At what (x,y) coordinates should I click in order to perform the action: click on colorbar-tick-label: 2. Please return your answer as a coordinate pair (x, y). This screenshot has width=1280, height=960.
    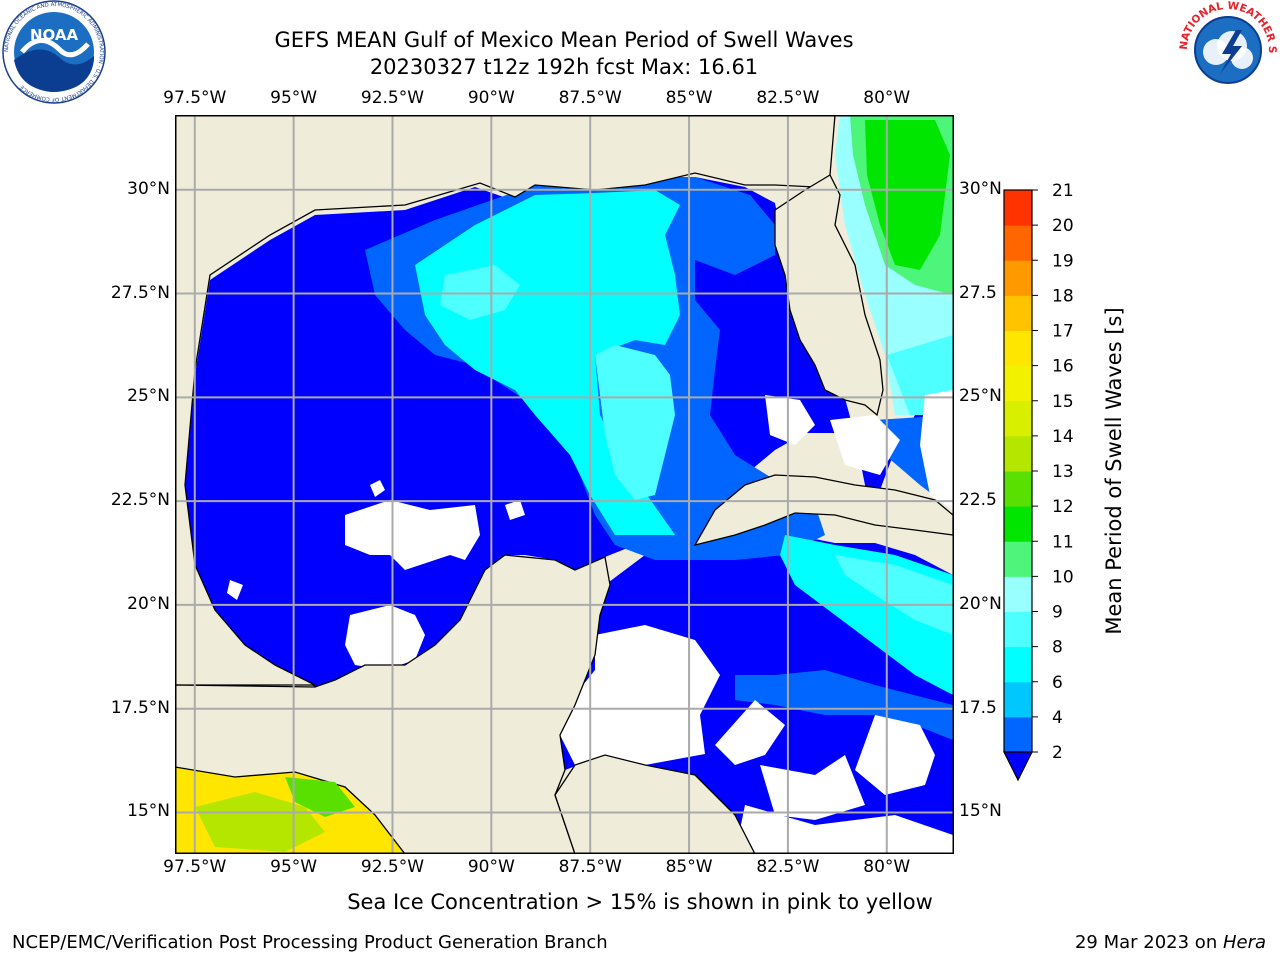
    Looking at the image, I should click on (1057, 753).